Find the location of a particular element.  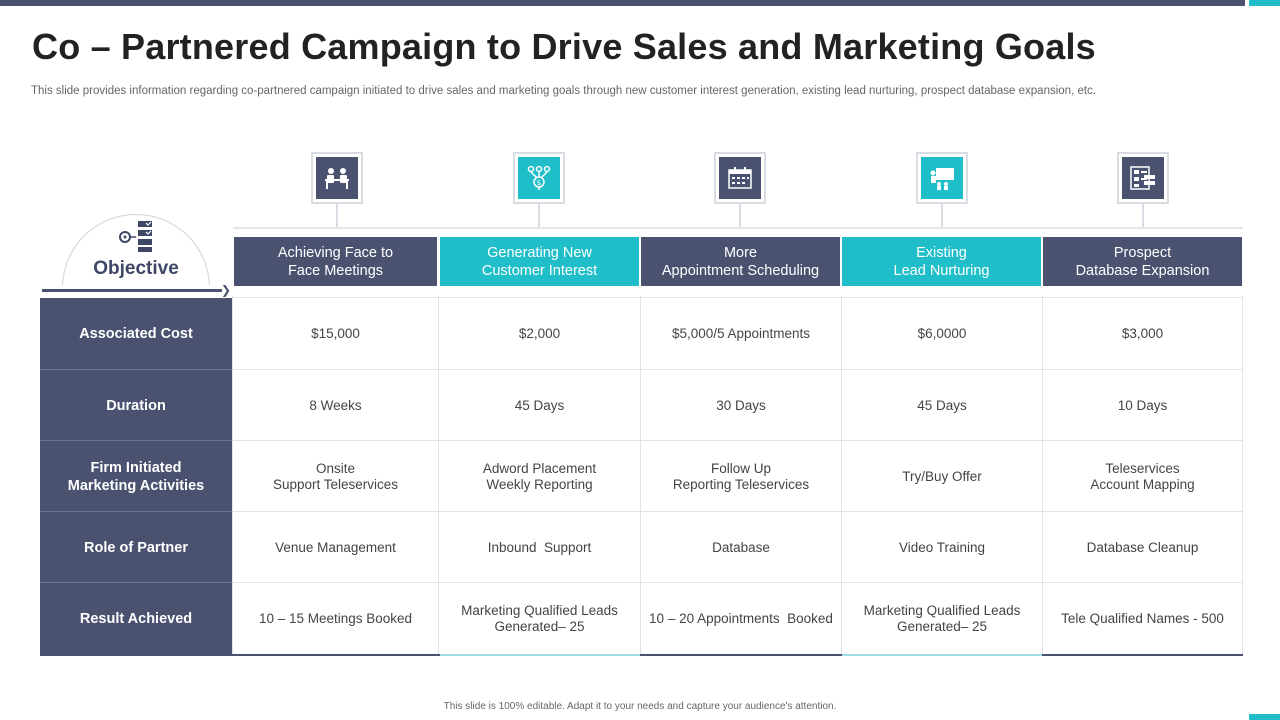

row-header-associated-cost: Associated Cost is located at coordinates (136, 333).